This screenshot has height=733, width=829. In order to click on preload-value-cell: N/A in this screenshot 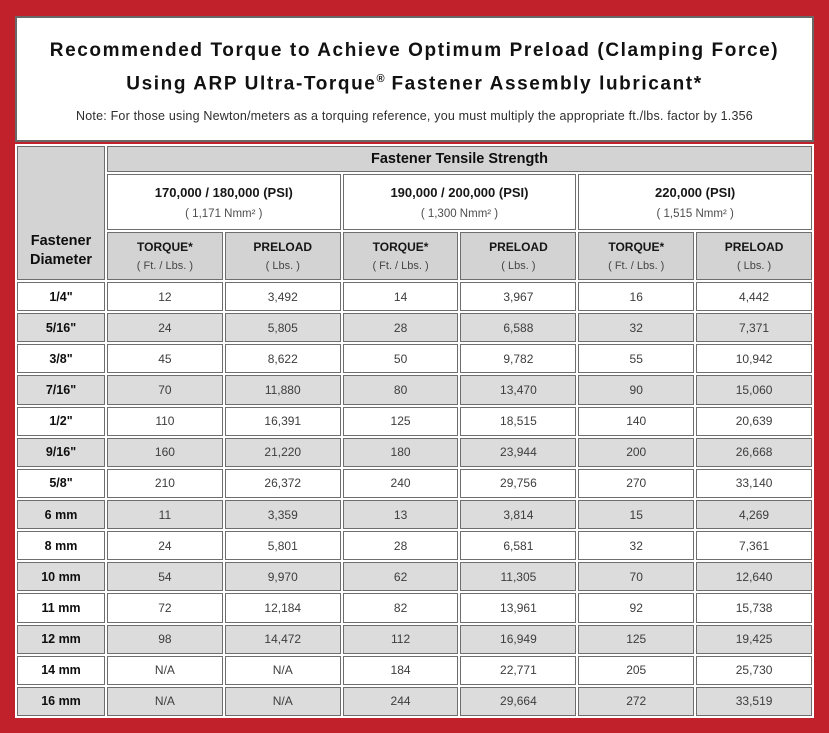, I will do `click(282, 670)`.